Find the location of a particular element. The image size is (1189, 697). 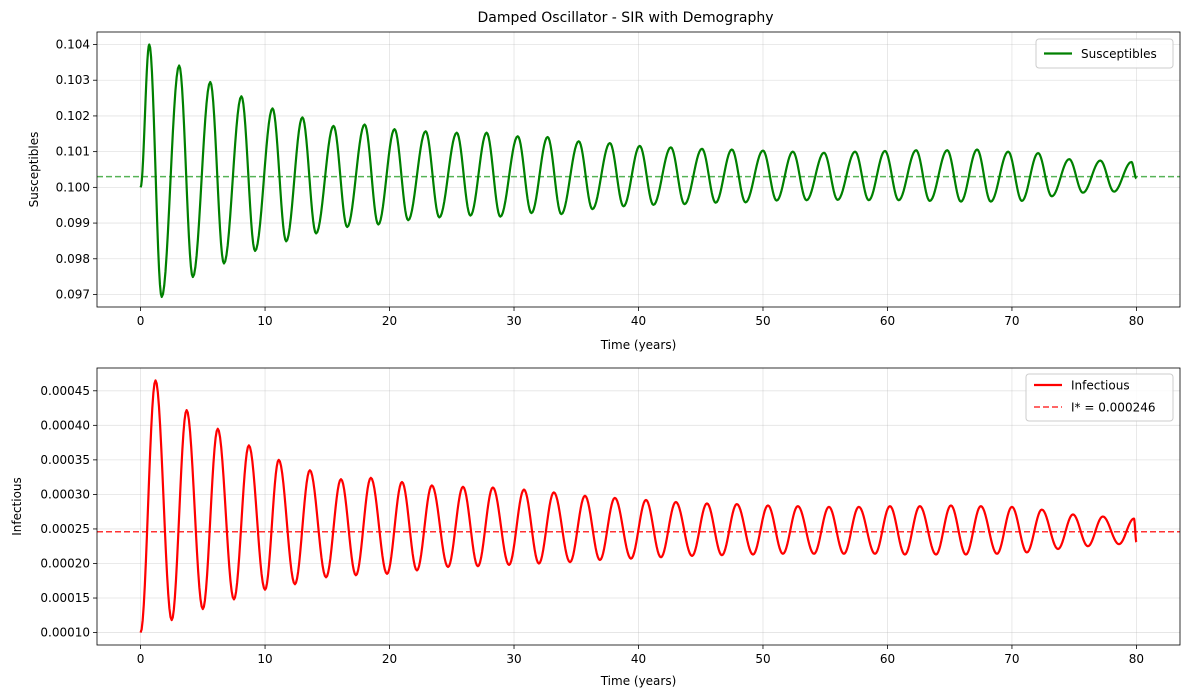

legend: Infectious I* = 0.000246 is located at coordinates (1099, 397).